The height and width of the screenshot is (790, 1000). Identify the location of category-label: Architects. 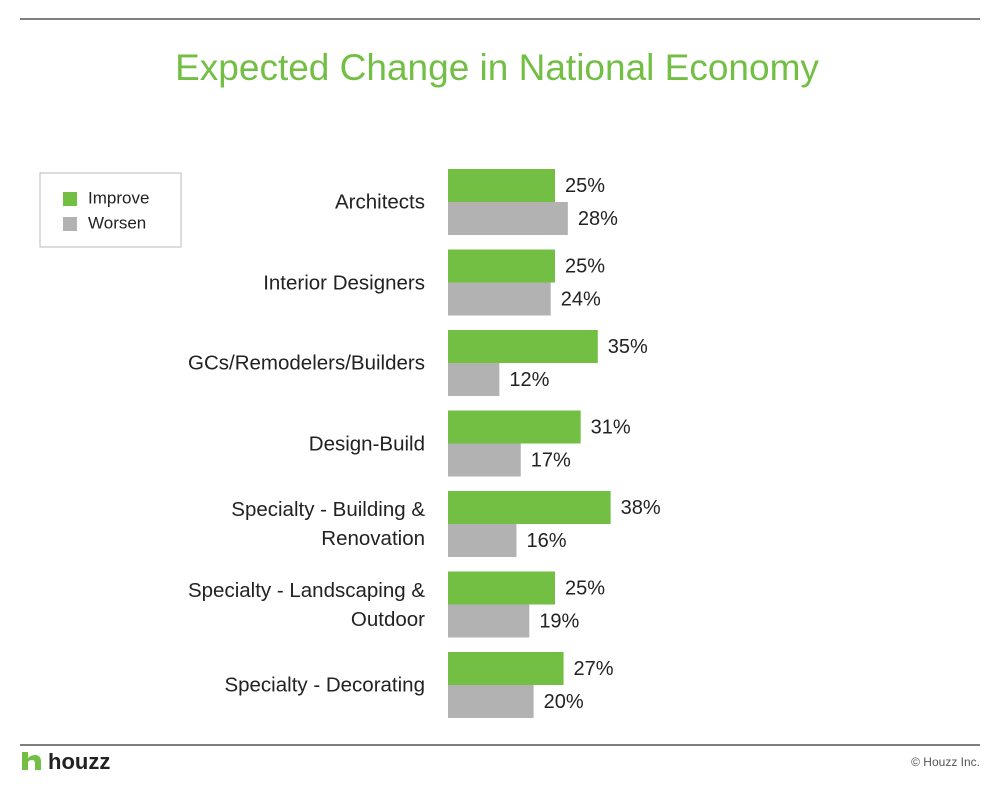
(380, 202).